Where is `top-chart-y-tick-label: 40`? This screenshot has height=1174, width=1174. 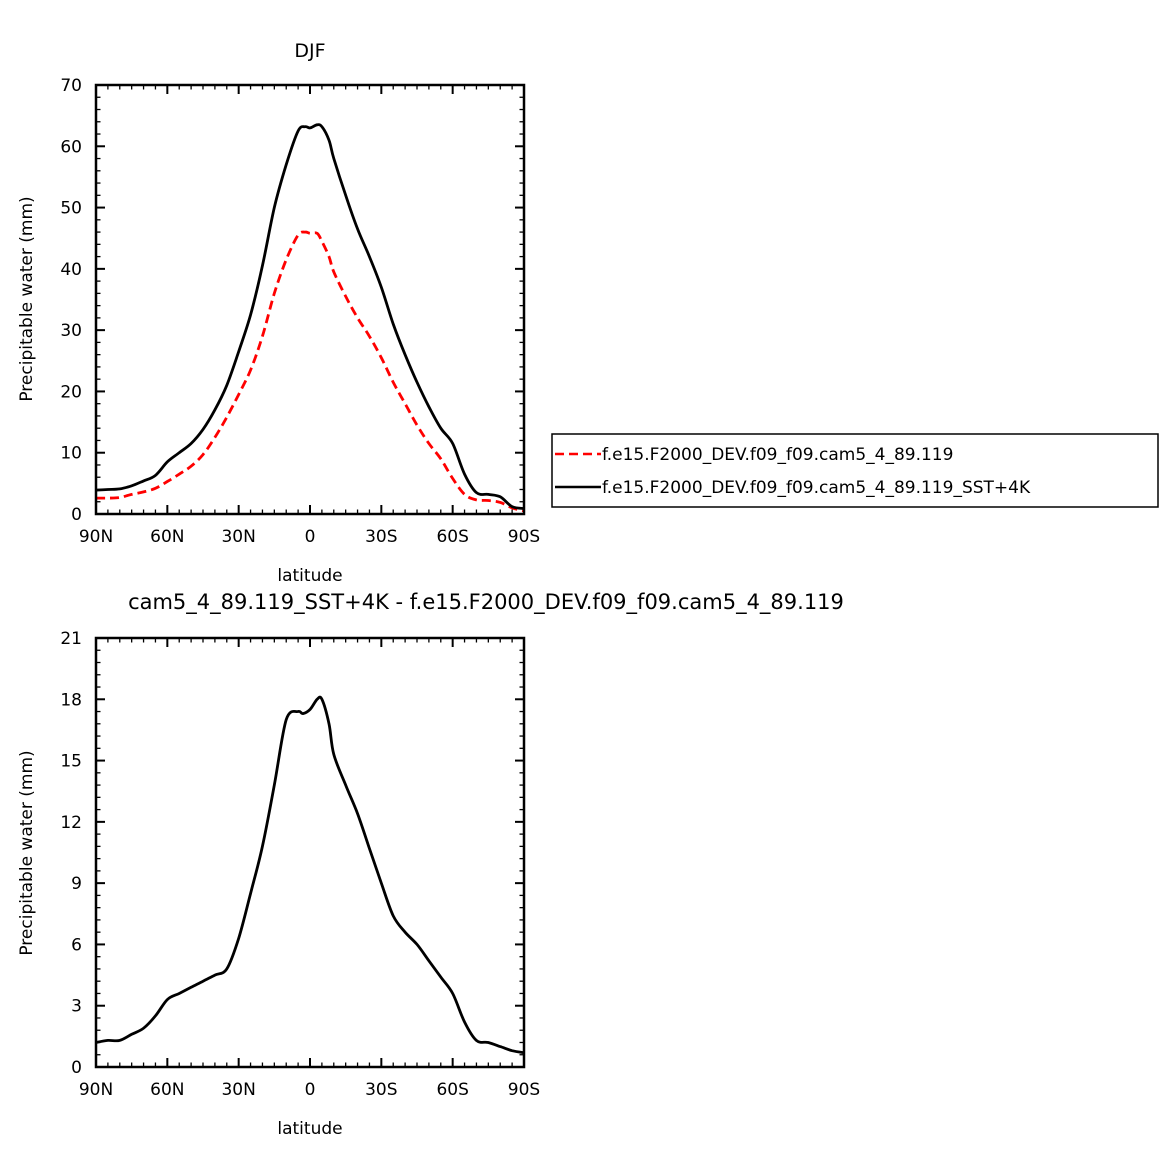
top-chart-y-tick-label: 40 is located at coordinates (71, 270).